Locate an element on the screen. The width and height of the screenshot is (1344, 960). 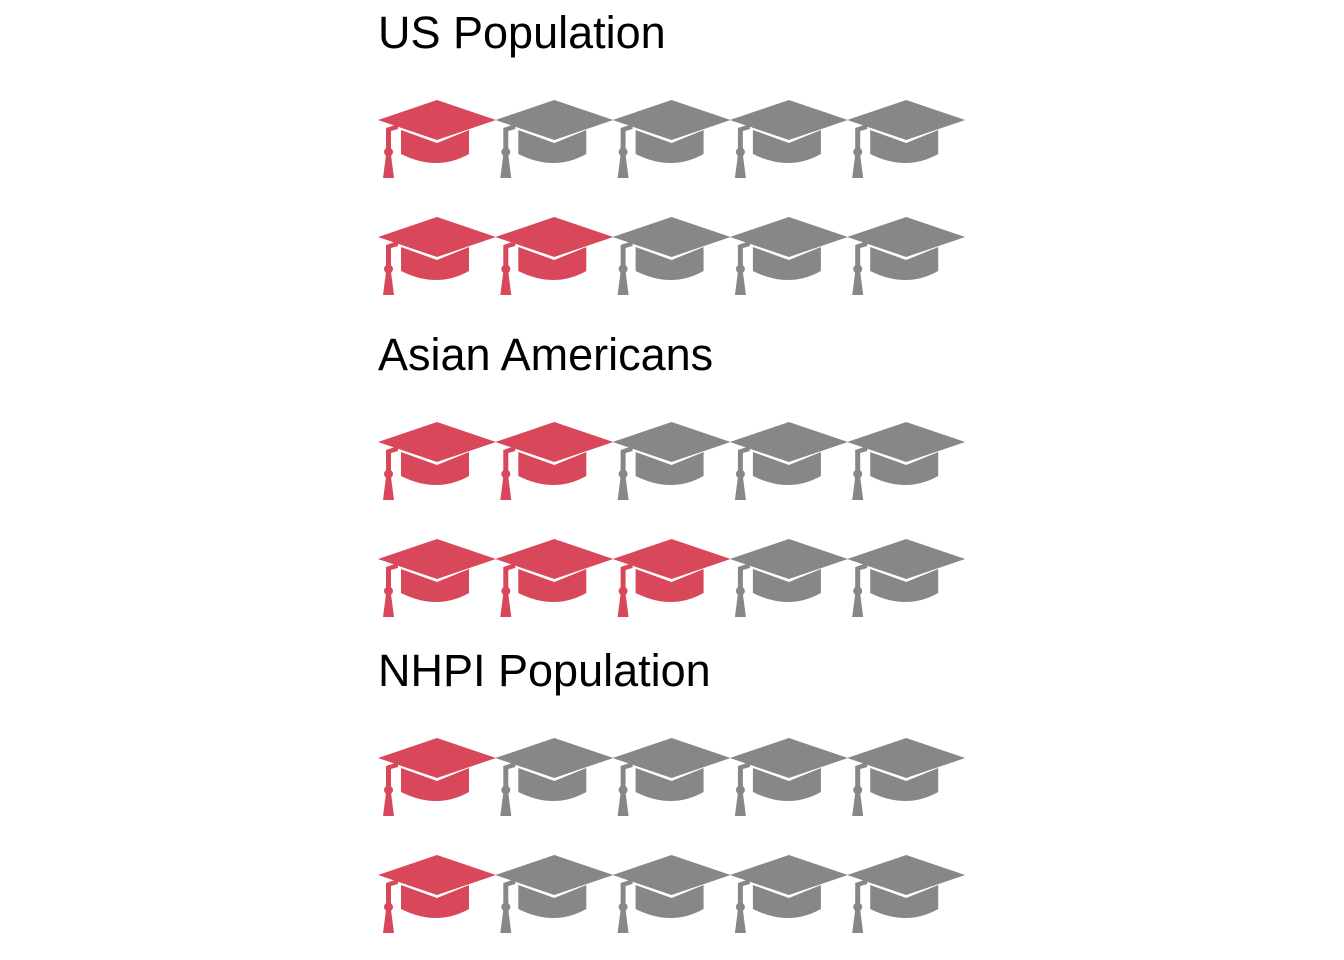
group-3: NHPI Population is located at coordinates (672, 789).